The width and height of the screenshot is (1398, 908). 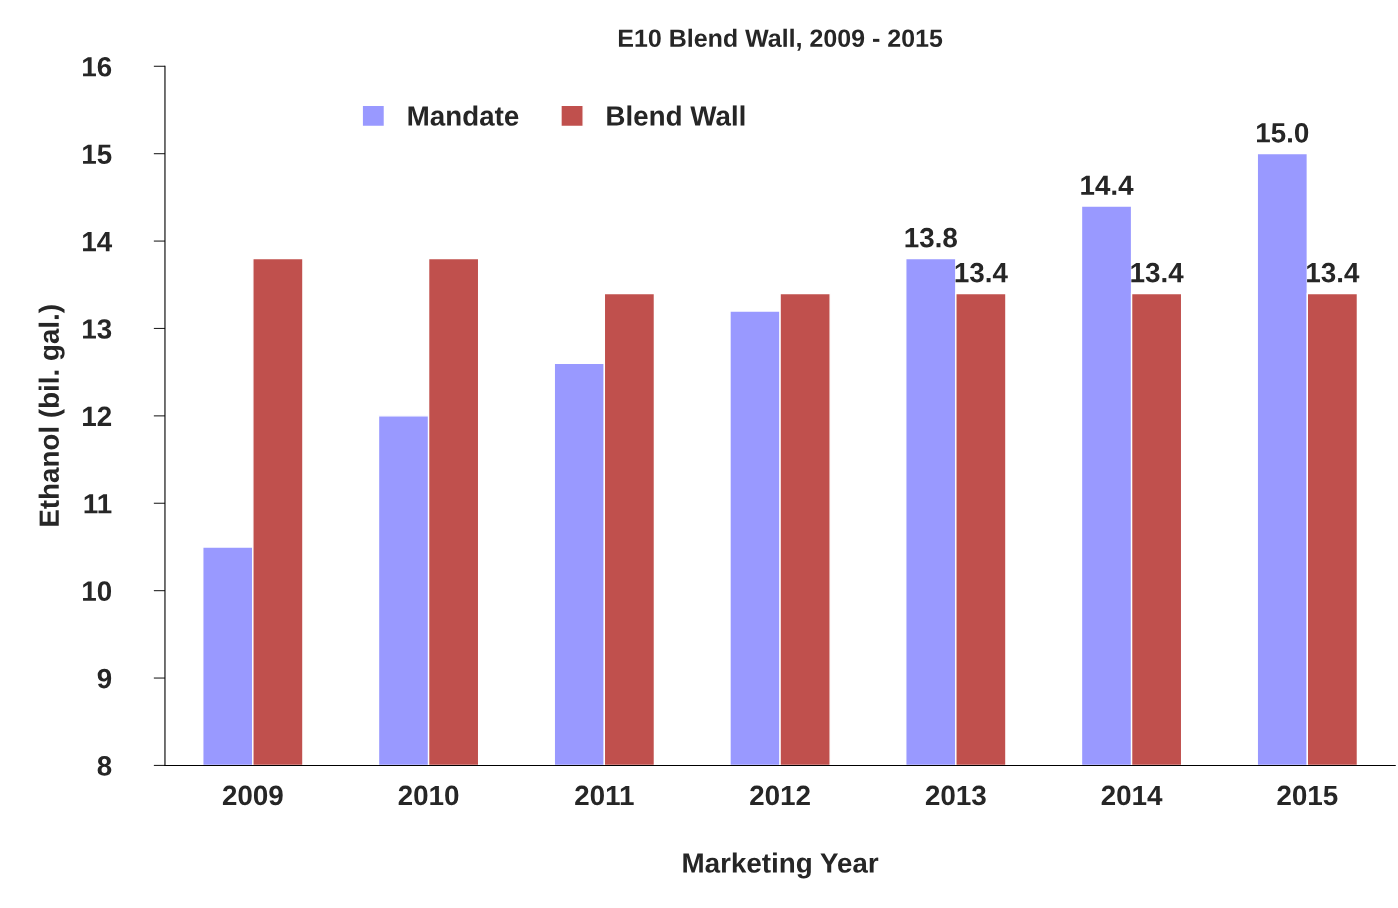 What do you see at coordinates (97, 591) in the screenshot?
I see `y-tick-label: 10` at bounding box center [97, 591].